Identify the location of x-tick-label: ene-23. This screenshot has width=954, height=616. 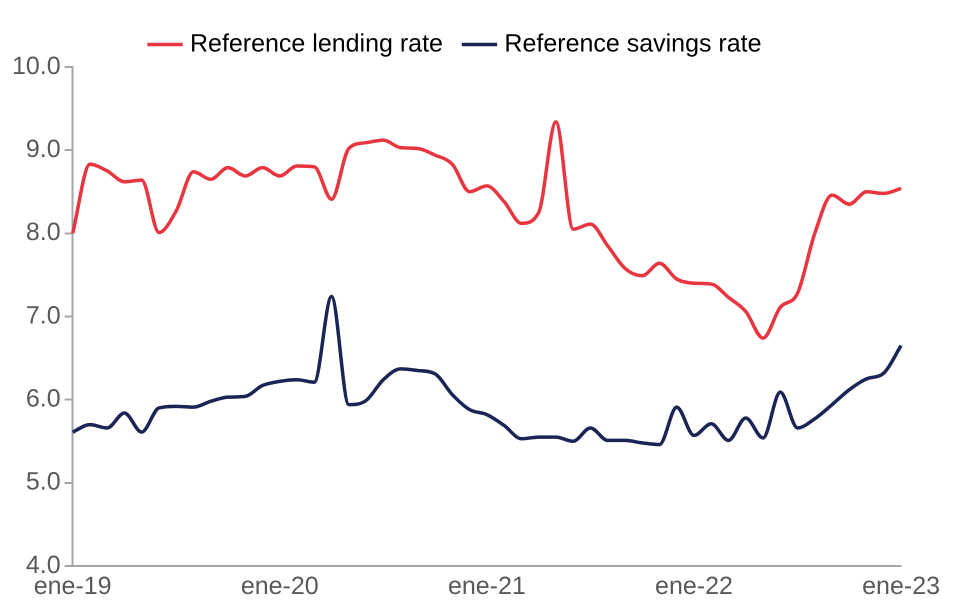
(901, 586).